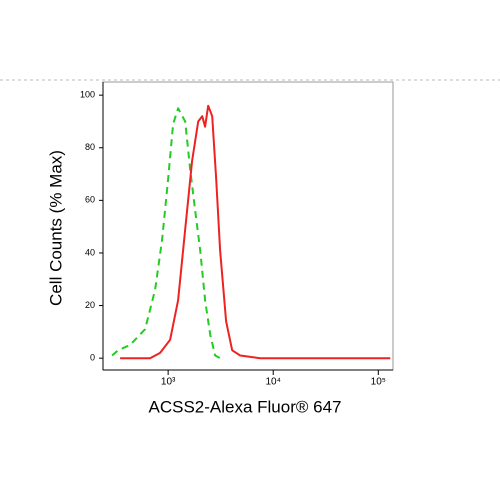 This screenshot has height=500, width=500. What do you see at coordinates (166, 233) in the screenshot?
I see `histogram-line` at bounding box center [166, 233].